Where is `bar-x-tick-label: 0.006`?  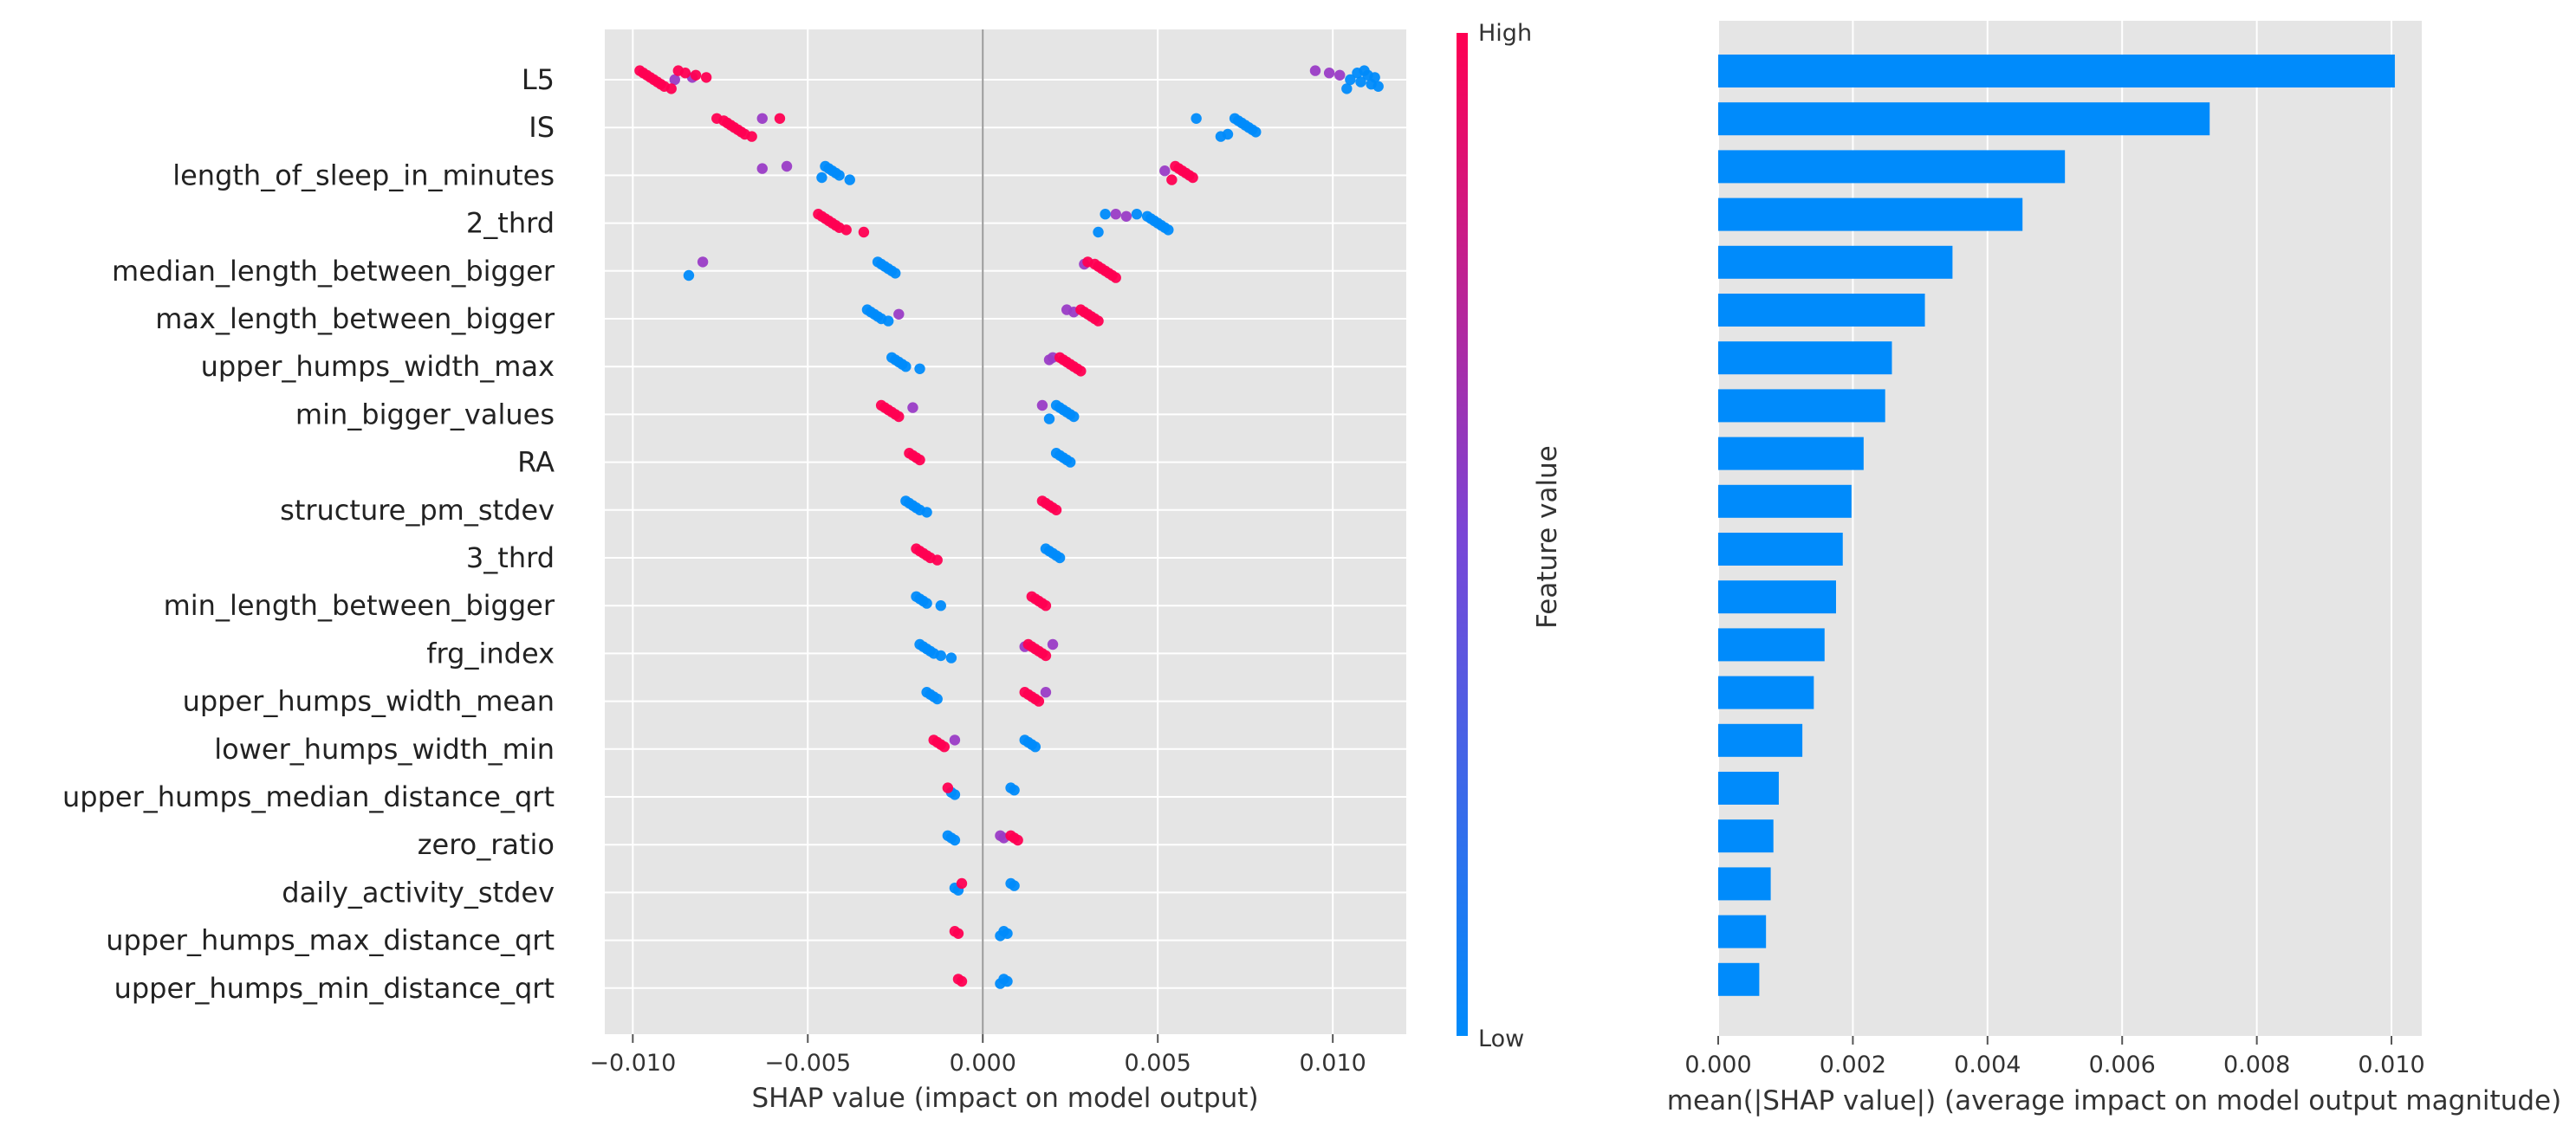
bar-x-tick-label: 0.006 is located at coordinates (2122, 1065).